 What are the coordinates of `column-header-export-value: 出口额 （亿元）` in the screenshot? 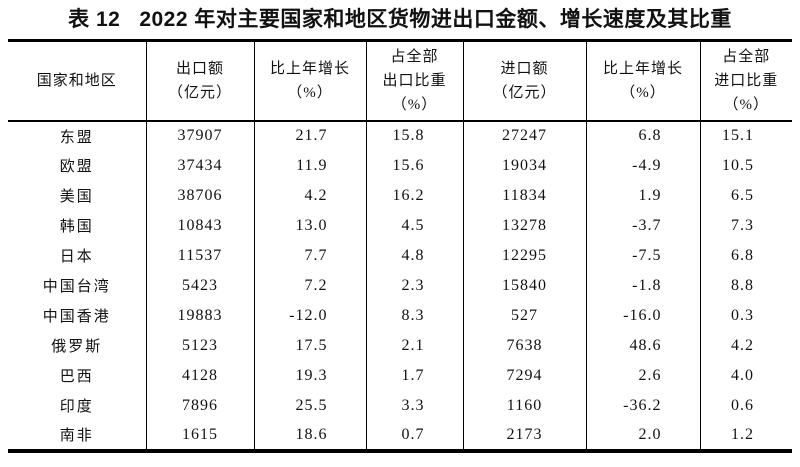 It's located at (199, 81).